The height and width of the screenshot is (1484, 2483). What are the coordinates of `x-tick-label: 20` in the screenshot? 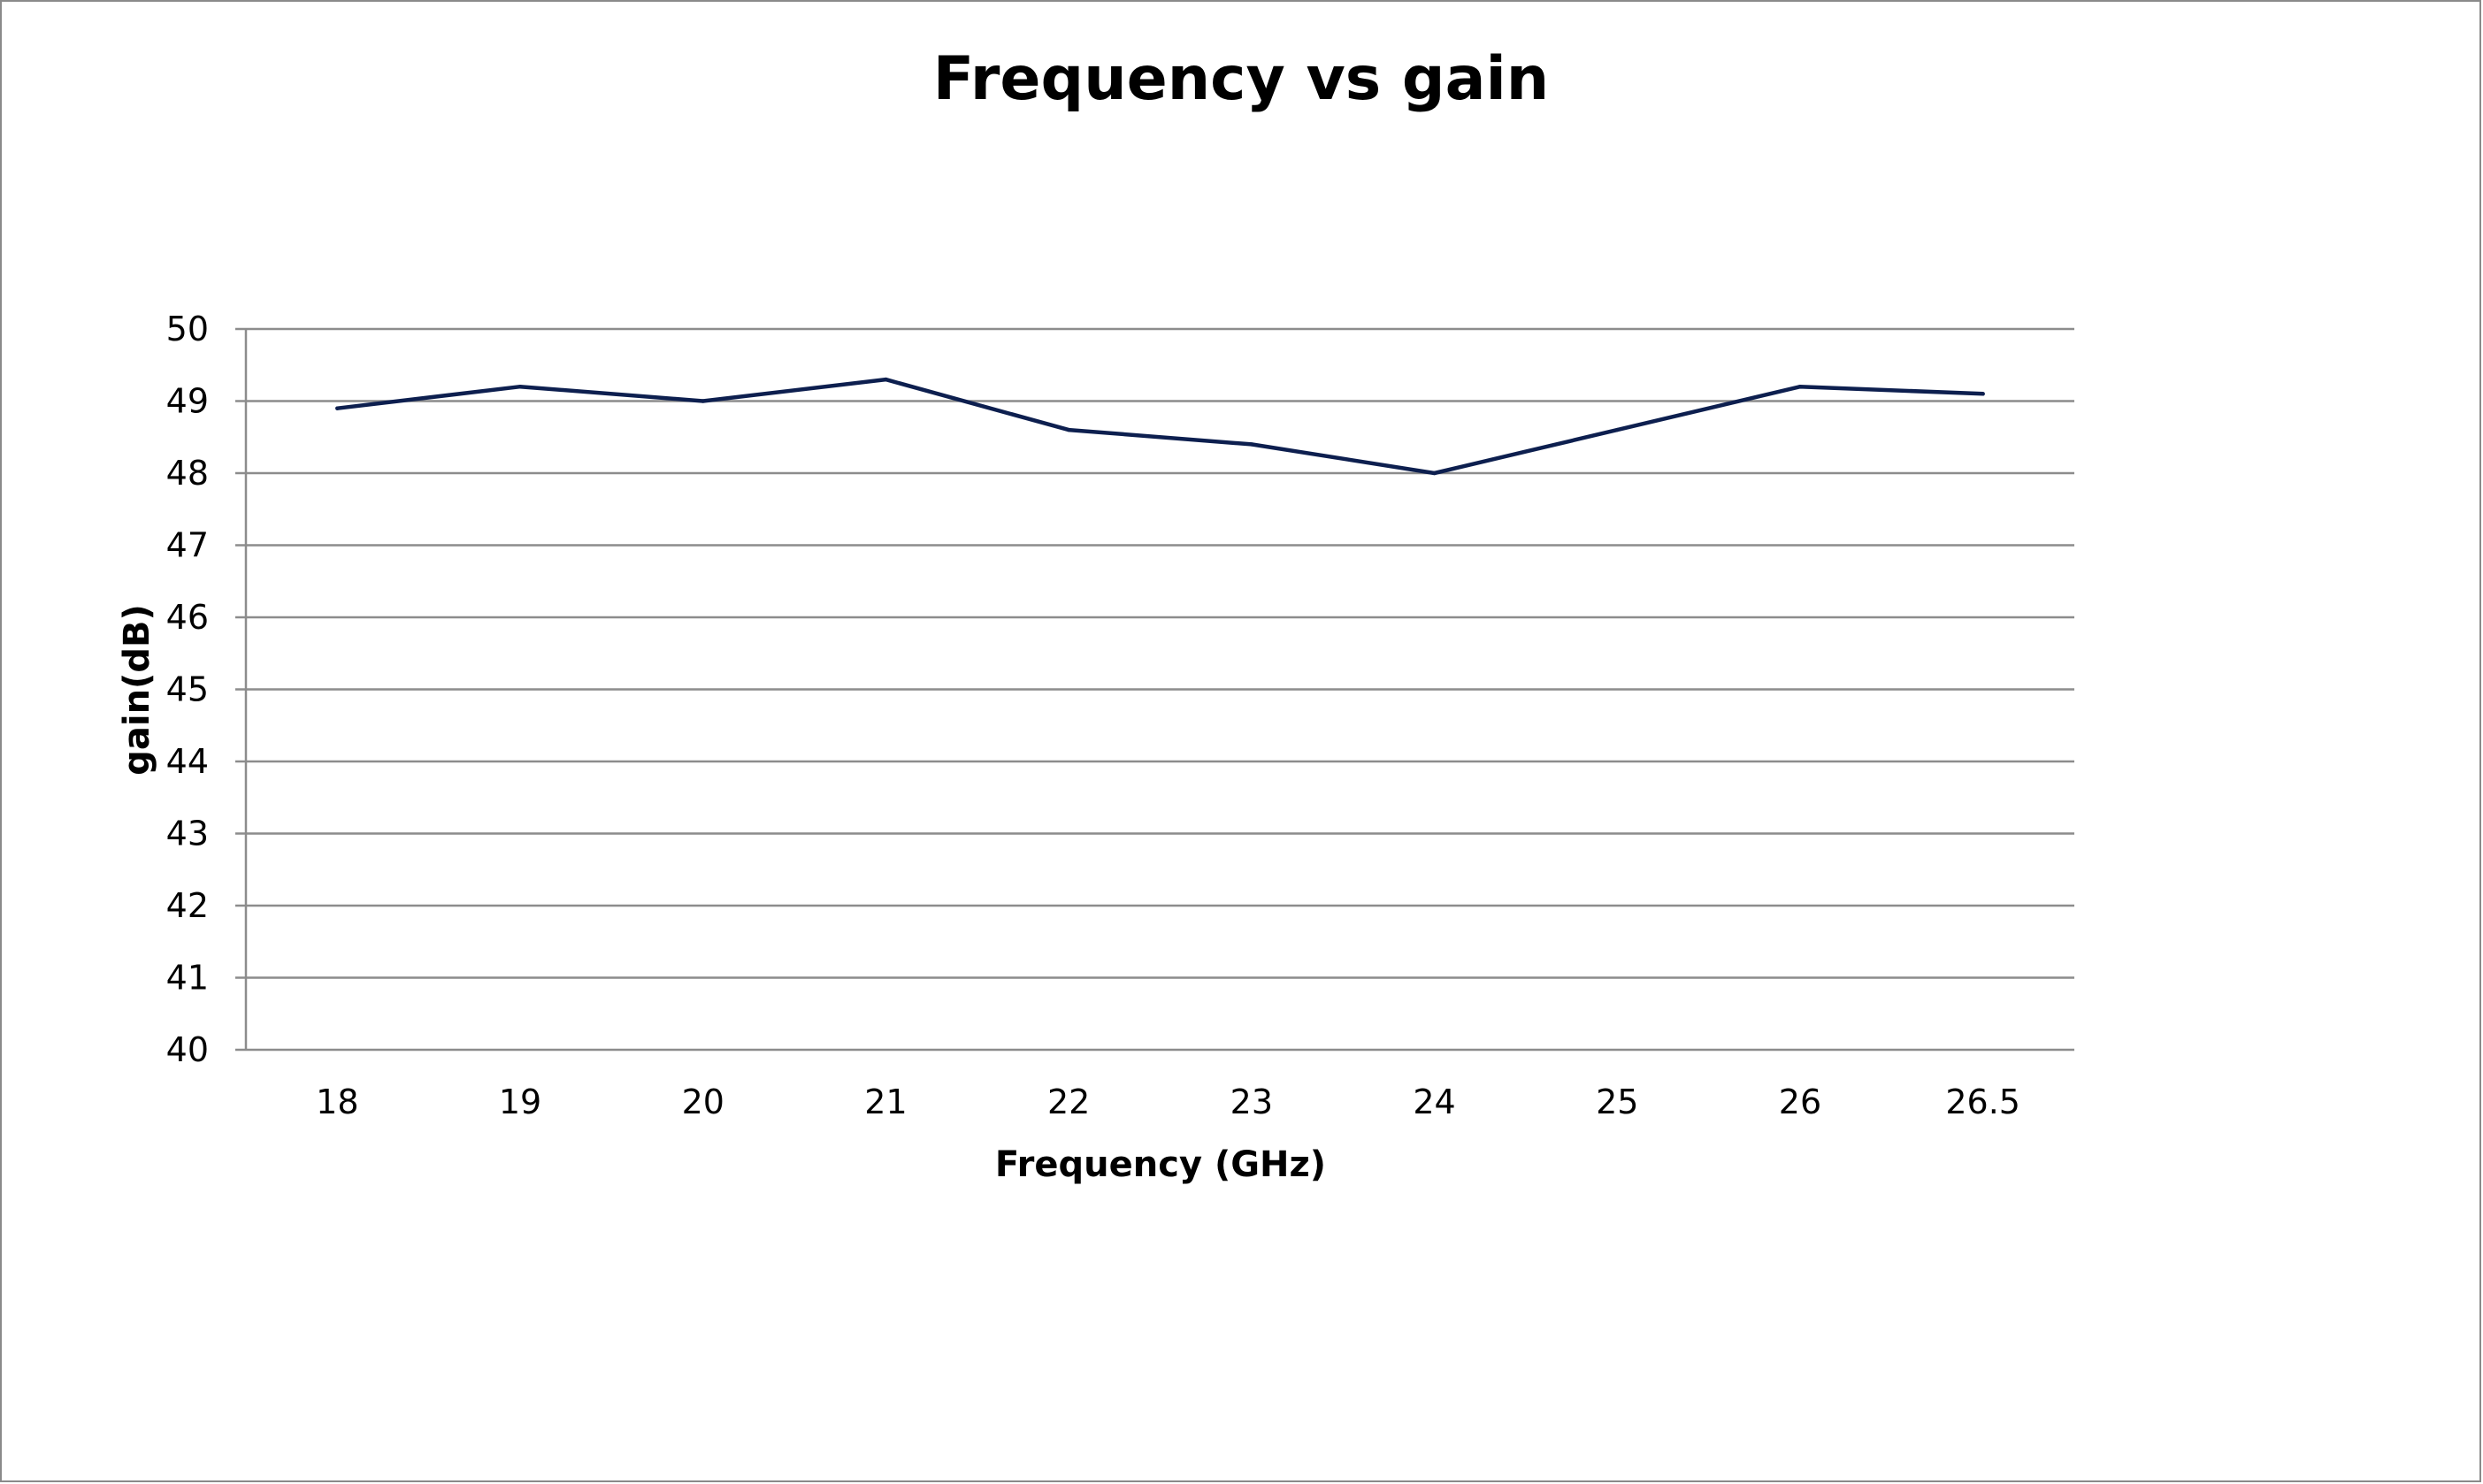 It's located at (703, 1101).